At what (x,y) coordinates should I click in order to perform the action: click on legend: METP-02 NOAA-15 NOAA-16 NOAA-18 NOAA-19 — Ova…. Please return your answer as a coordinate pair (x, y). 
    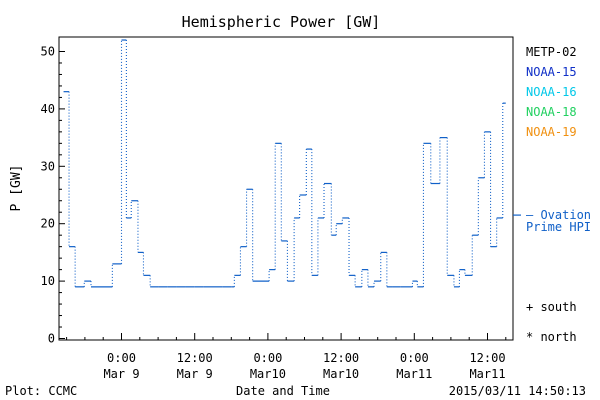
    Looking at the image, I should click on (552, 194).